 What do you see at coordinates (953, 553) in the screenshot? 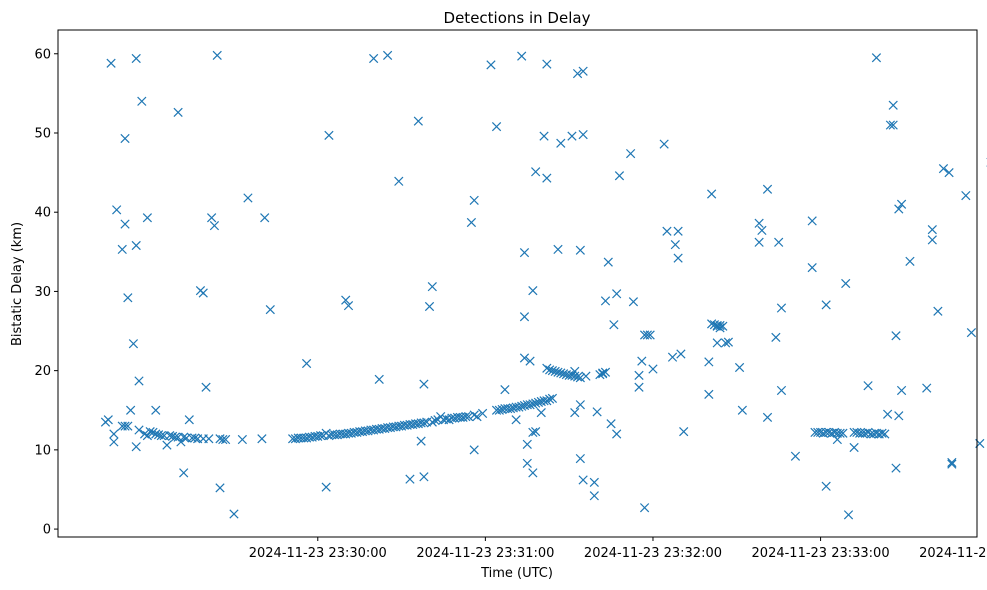
I see `x-tick-label: 2024-11-23 23:34:00` at bounding box center [953, 553].